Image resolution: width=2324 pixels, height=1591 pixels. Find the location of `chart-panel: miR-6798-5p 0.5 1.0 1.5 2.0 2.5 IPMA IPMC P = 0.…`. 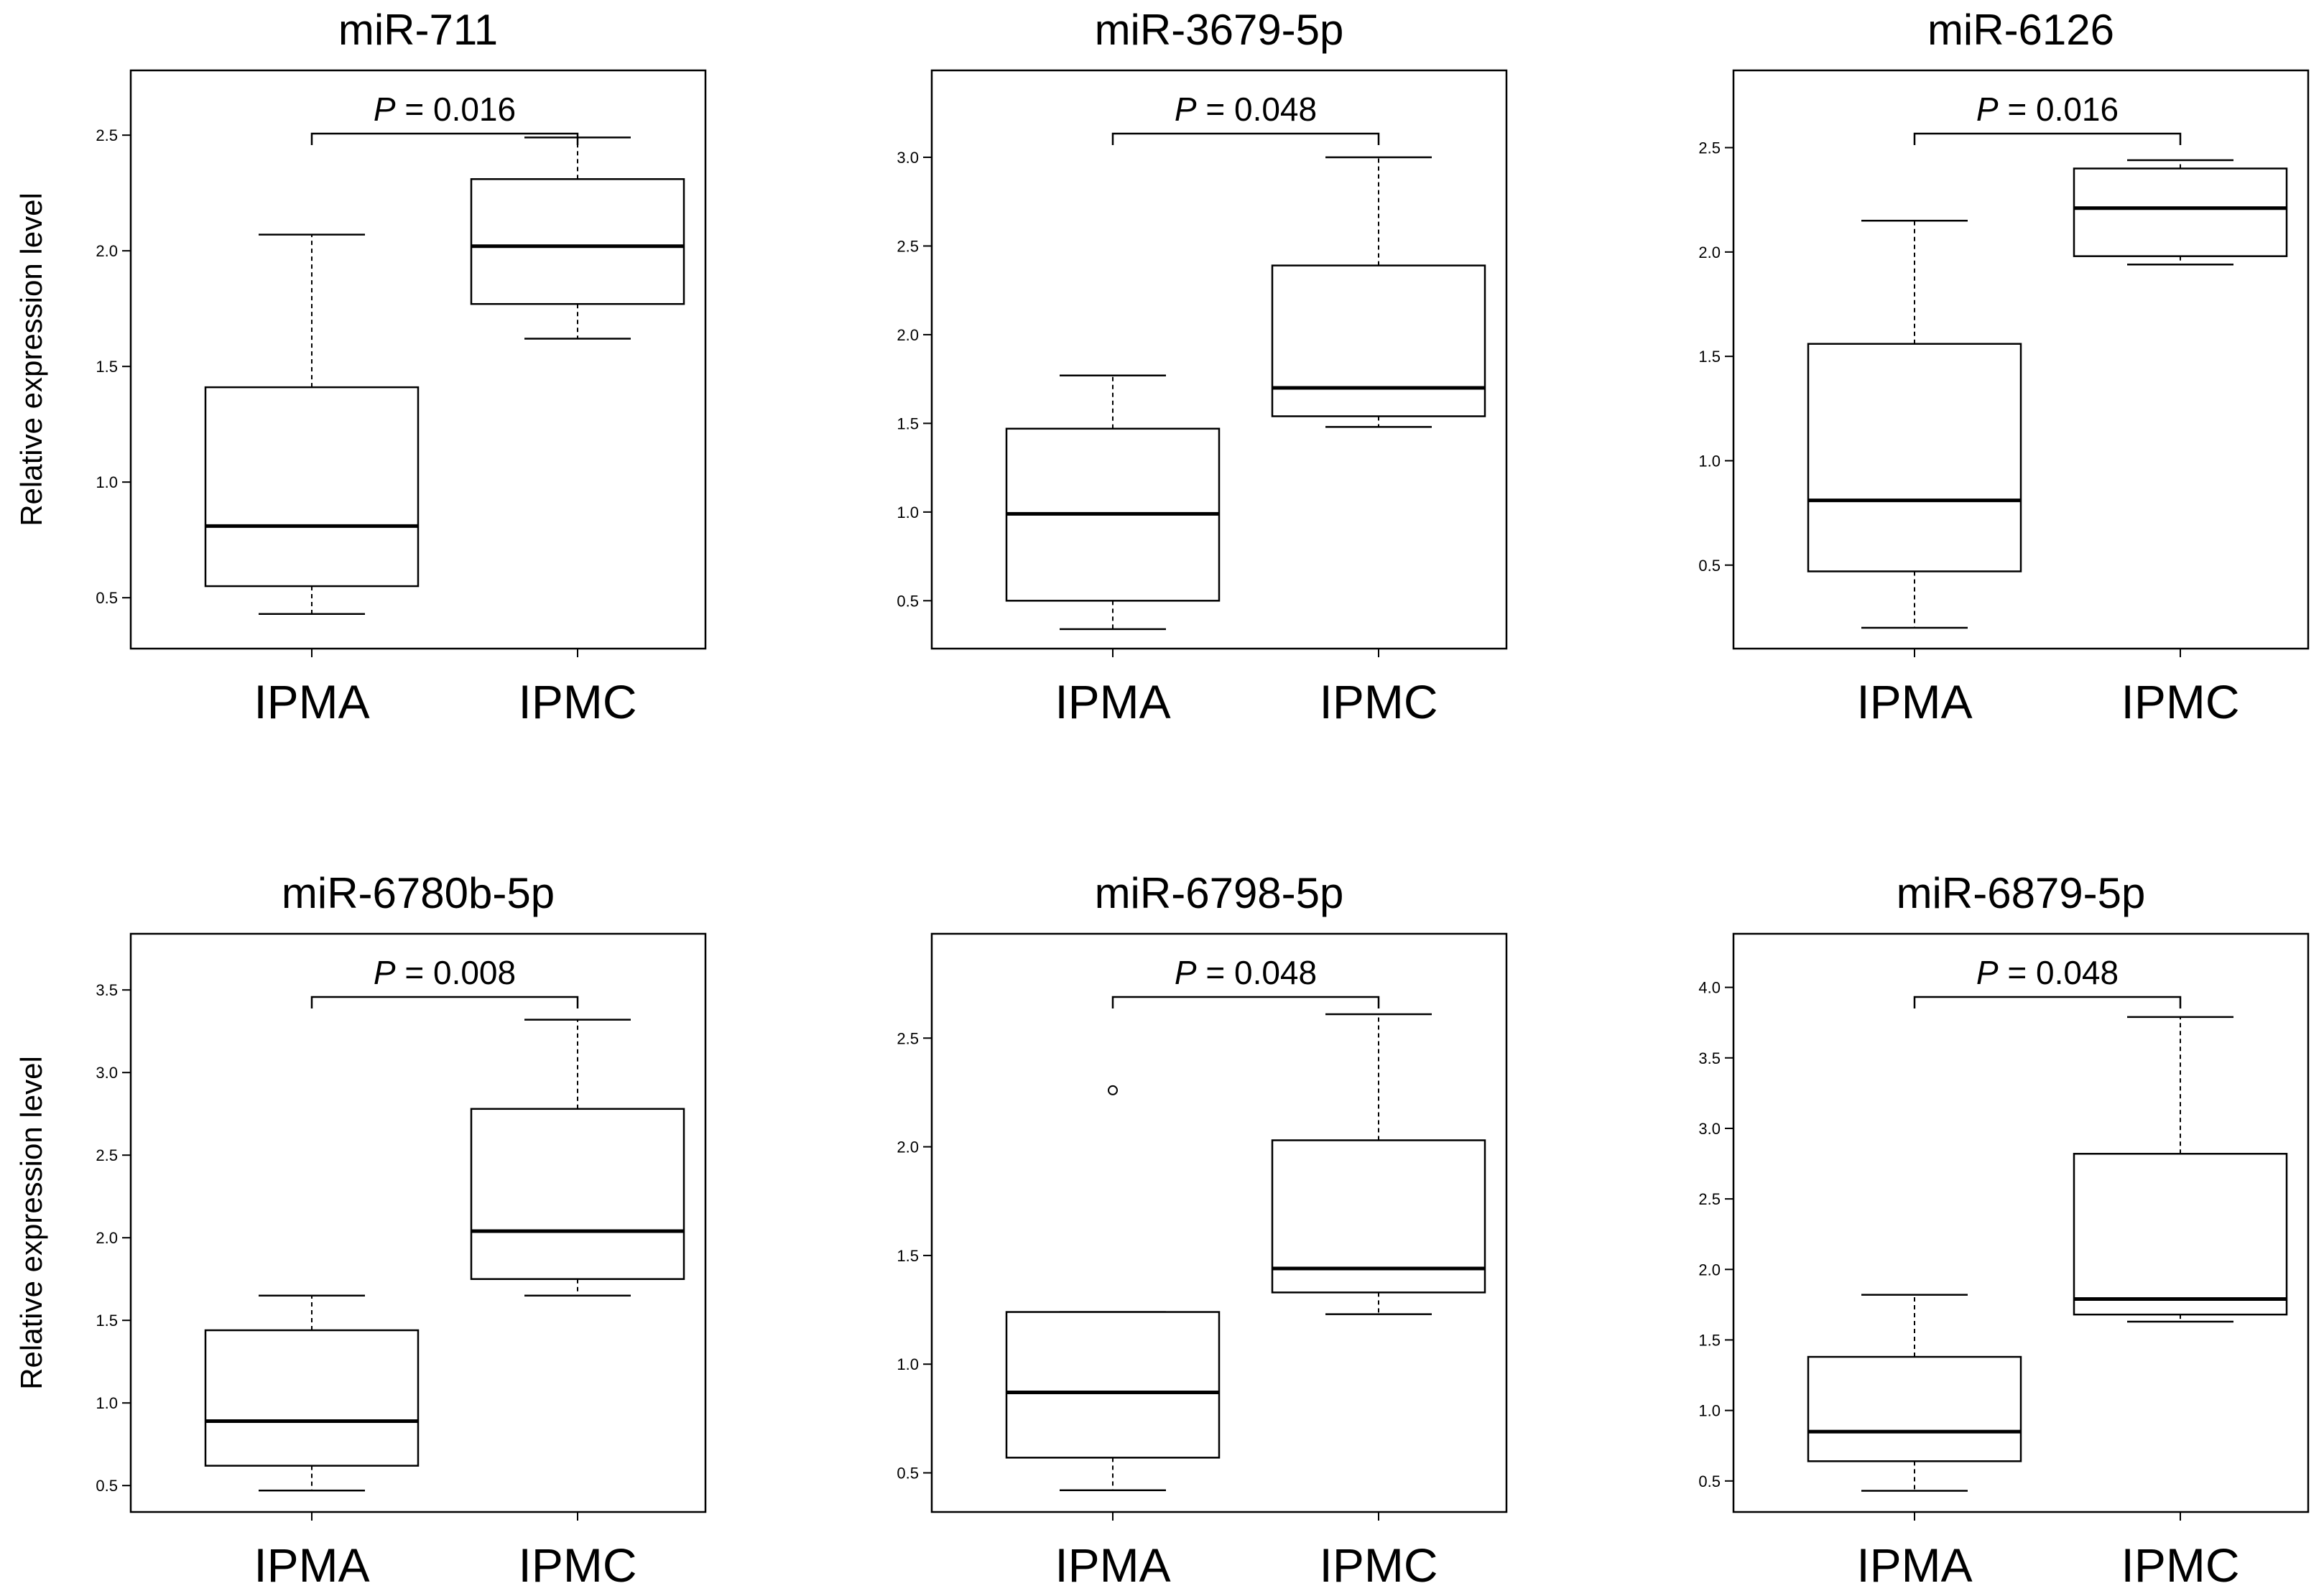

chart-panel: miR-6798-5p 0.5 1.0 1.5 2.0 2.5 IPMA IPMC P = 0.… is located at coordinates (1202, 1230).